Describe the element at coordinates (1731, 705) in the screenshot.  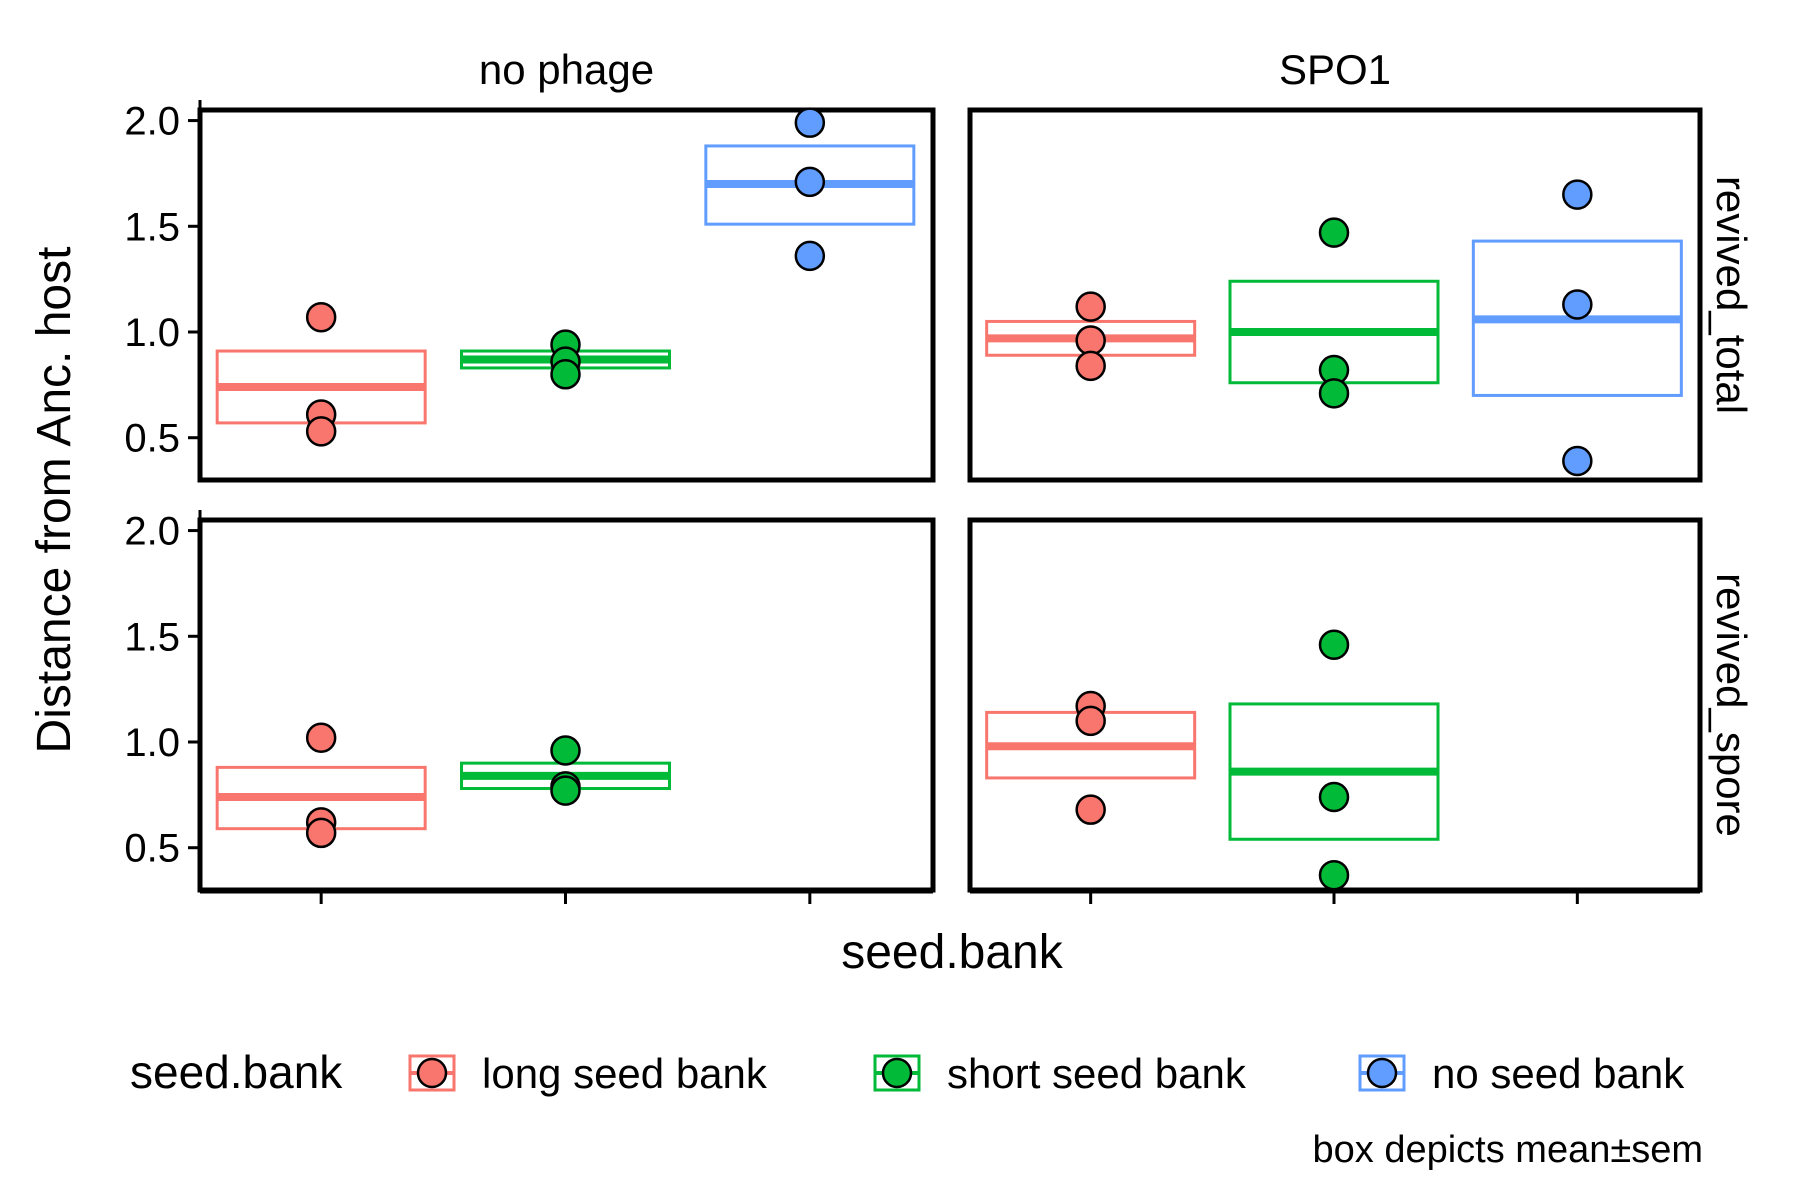
I see `row-label-1: revived_spore` at that location.